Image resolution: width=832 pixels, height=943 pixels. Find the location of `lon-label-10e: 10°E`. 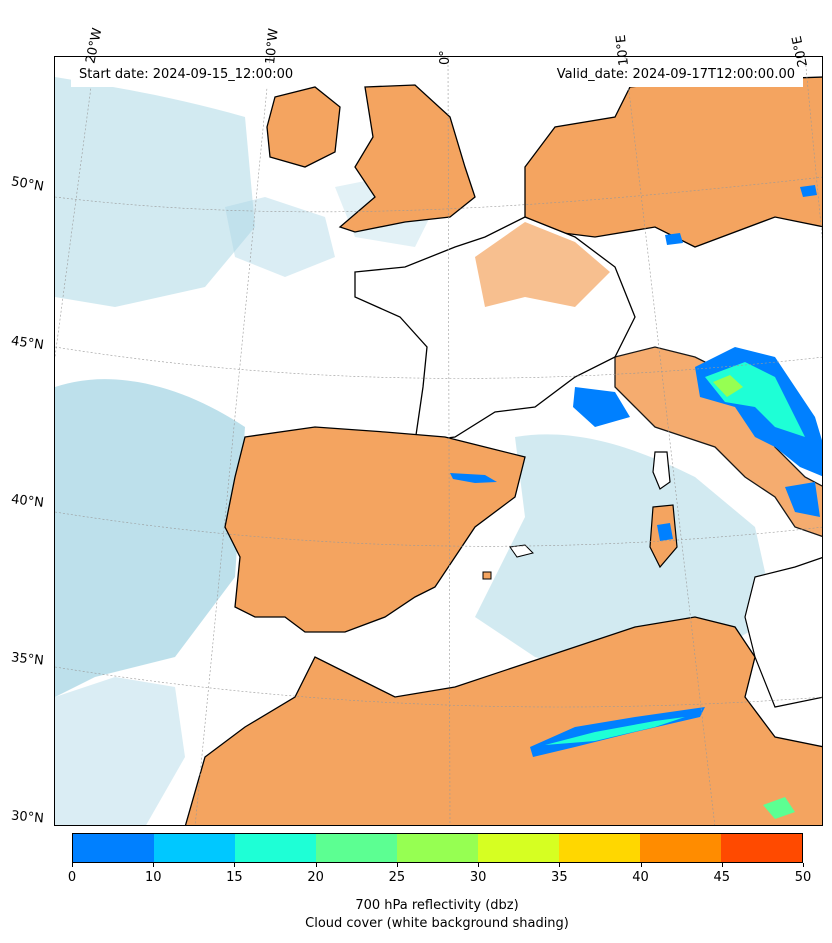

lon-label-10e: 10°E is located at coordinates (622, 50).